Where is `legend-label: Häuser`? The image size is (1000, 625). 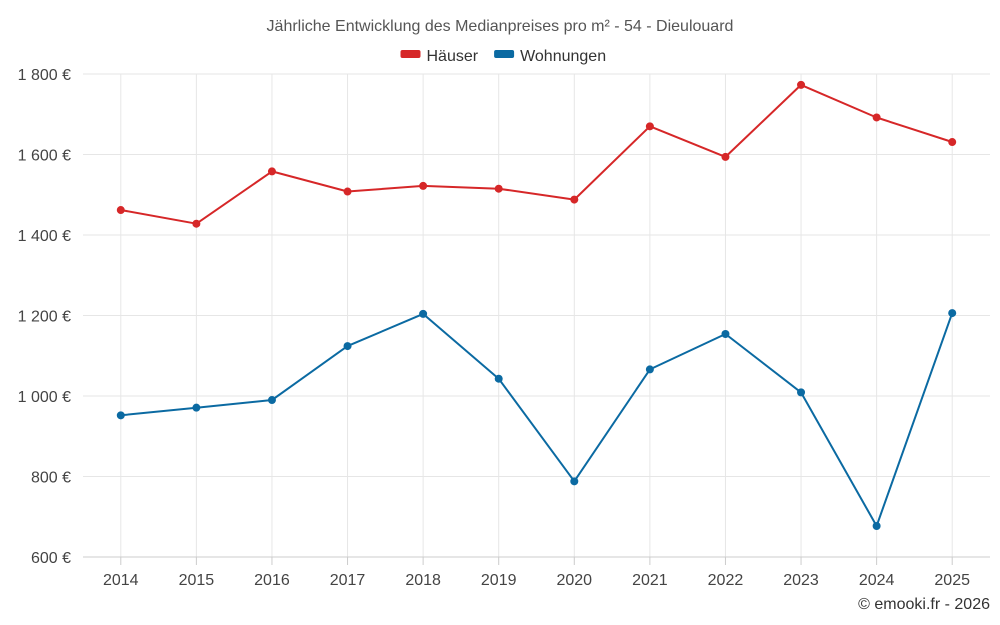
legend-label: Häuser is located at coordinates (453, 56).